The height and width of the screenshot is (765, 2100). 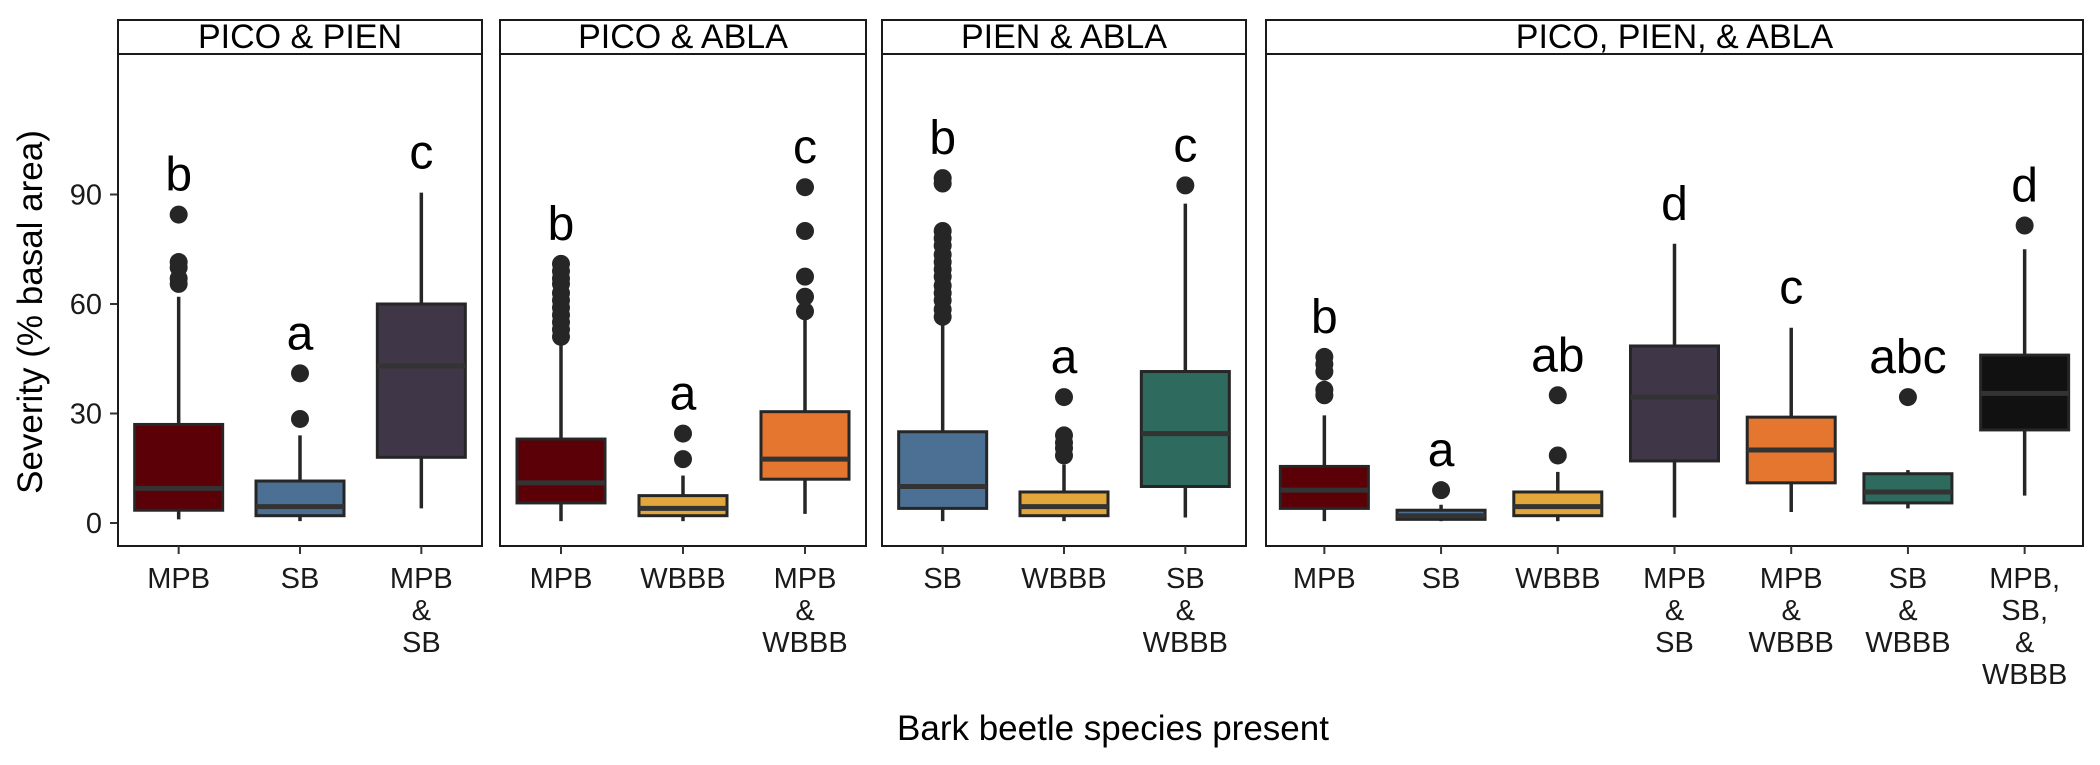 What do you see at coordinates (1064, 37) in the screenshot?
I see `facet-title: PIEN & ABLA` at bounding box center [1064, 37].